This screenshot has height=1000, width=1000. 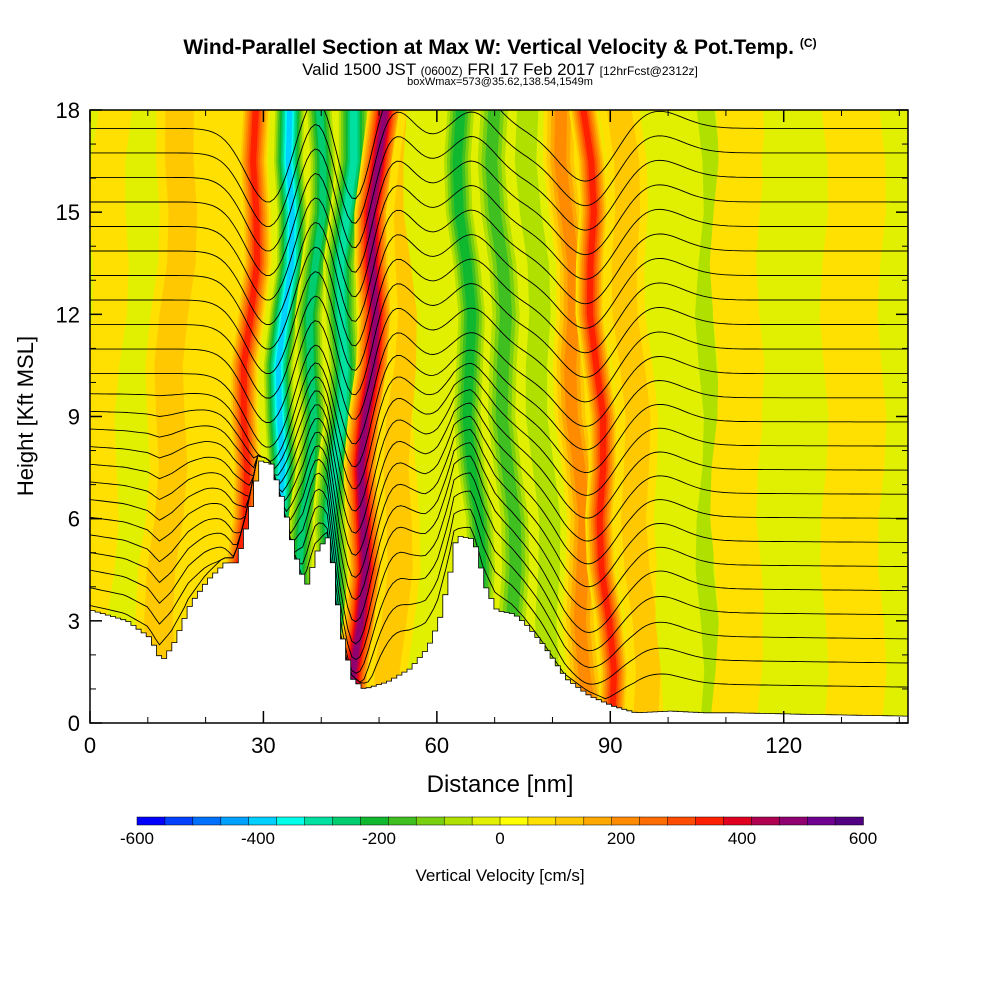 What do you see at coordinates (74, 519) in the screenshot?
I see `y-tick-label: 6` at bounding box center [74, 519].